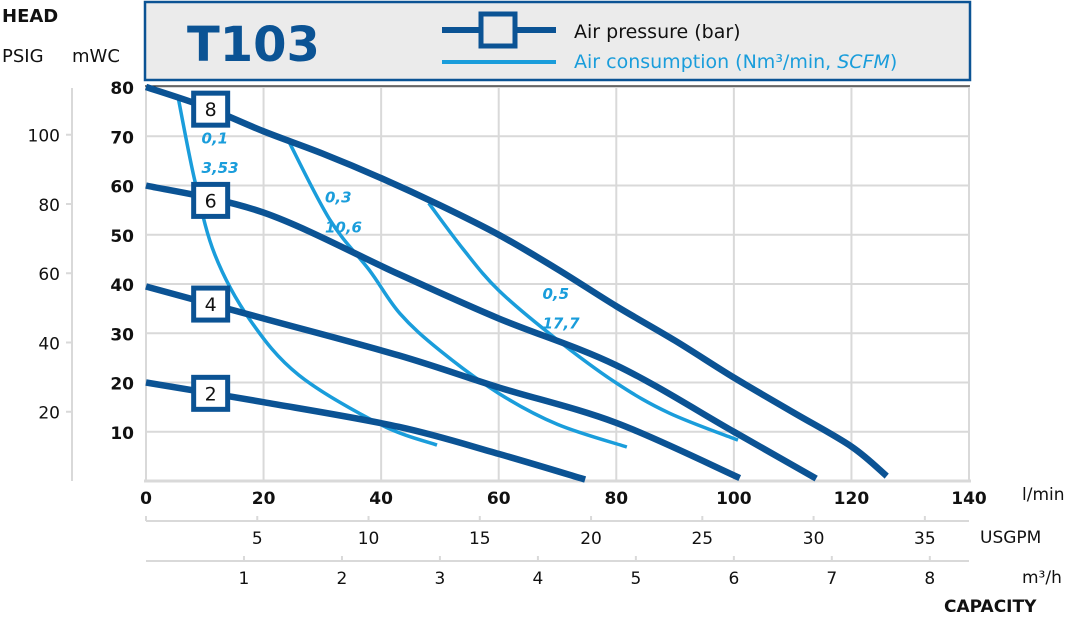  I want to click on legend-pressure-label: Air pressure (bar), so click(657, 32).